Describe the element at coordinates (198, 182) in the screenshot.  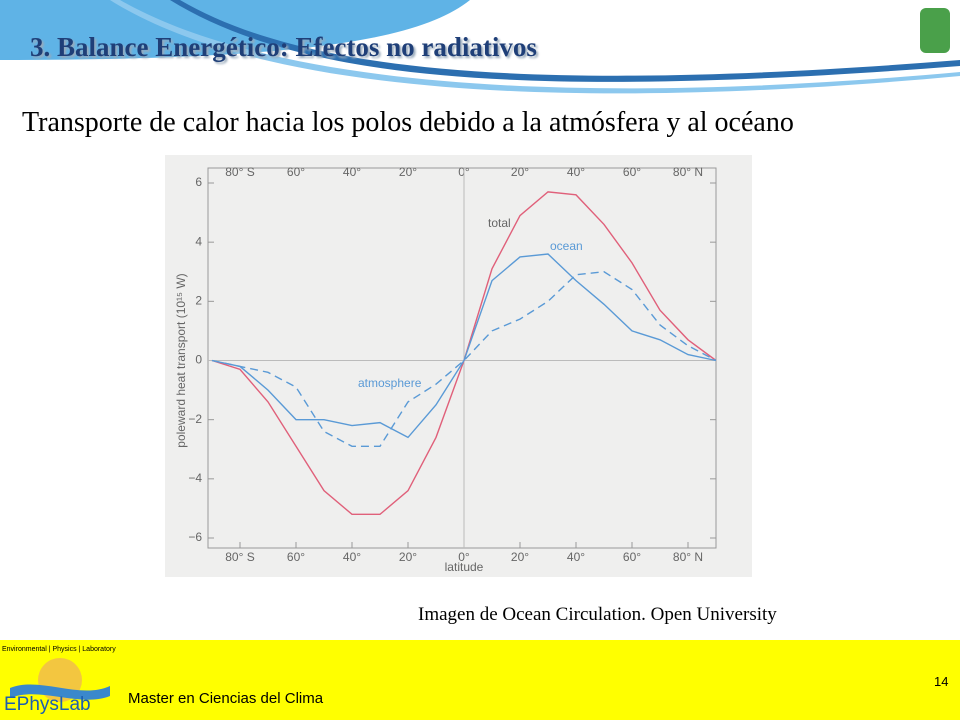
I see `y-tick-label: 6` at that location.